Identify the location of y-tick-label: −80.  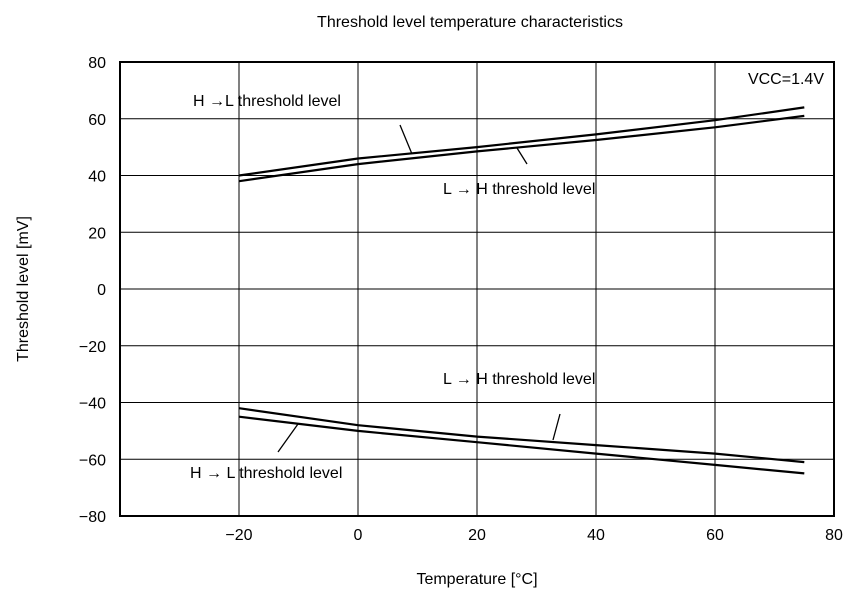
(92, 517).